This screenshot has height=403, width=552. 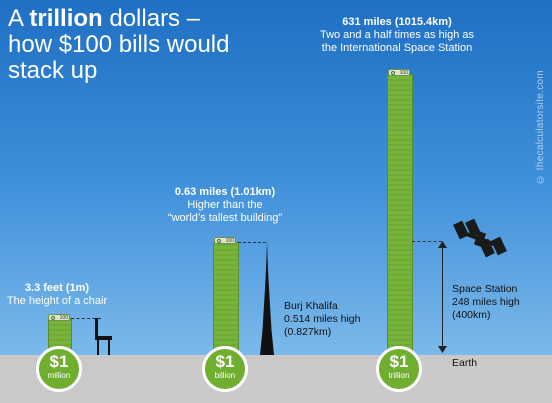 I want to click on million-heading: 3.3 feet (1m), so click(x=57, y=288).